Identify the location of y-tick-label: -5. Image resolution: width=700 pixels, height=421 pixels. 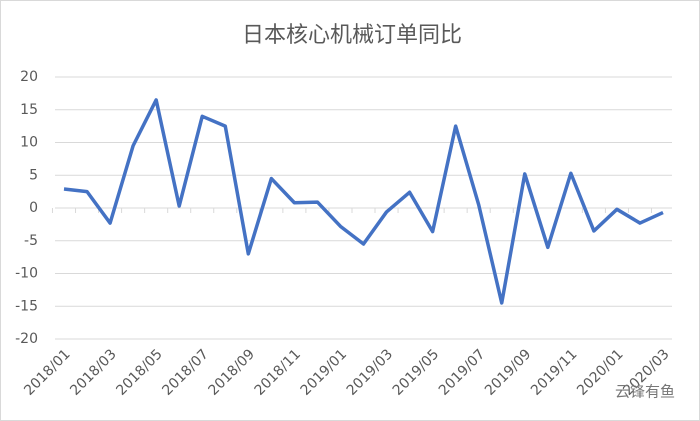
(31, 241).